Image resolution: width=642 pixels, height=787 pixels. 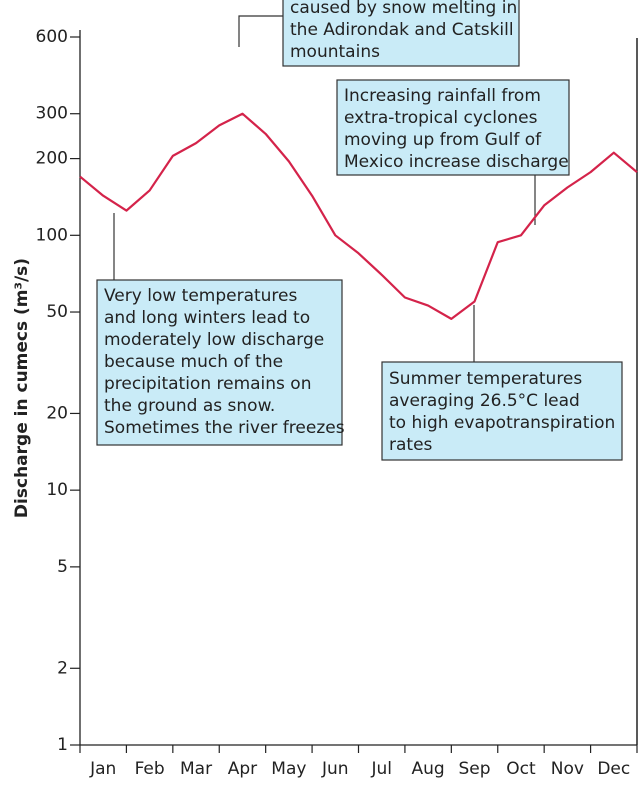 What do you see at coordinates (402, 30) in the screenshot?
I see `annotation-text: the Adirondak and Catskill` at bounding box center [402, 30].